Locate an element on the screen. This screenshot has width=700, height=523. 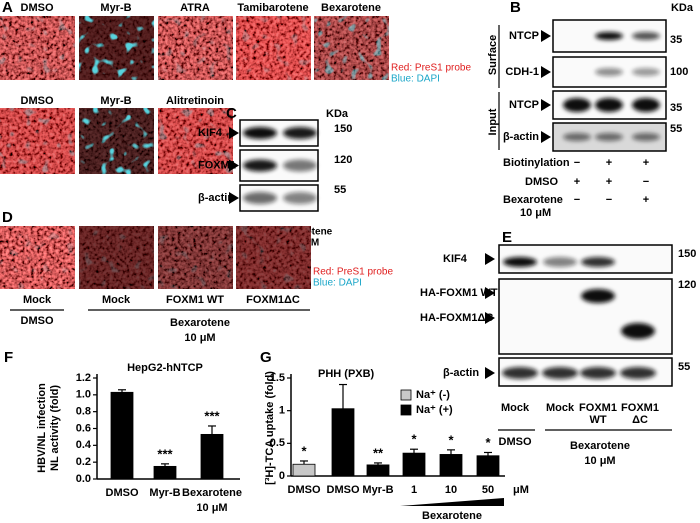
blot-box is located at coordinates (585, 316).